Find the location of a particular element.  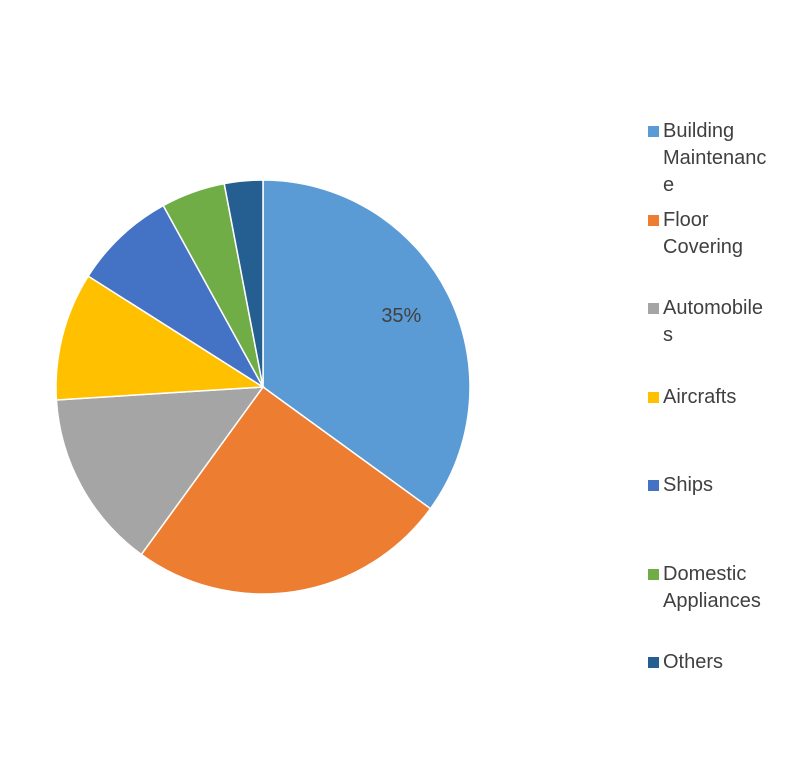

legend-label: Automobiles is located at coordinates (713, 321).